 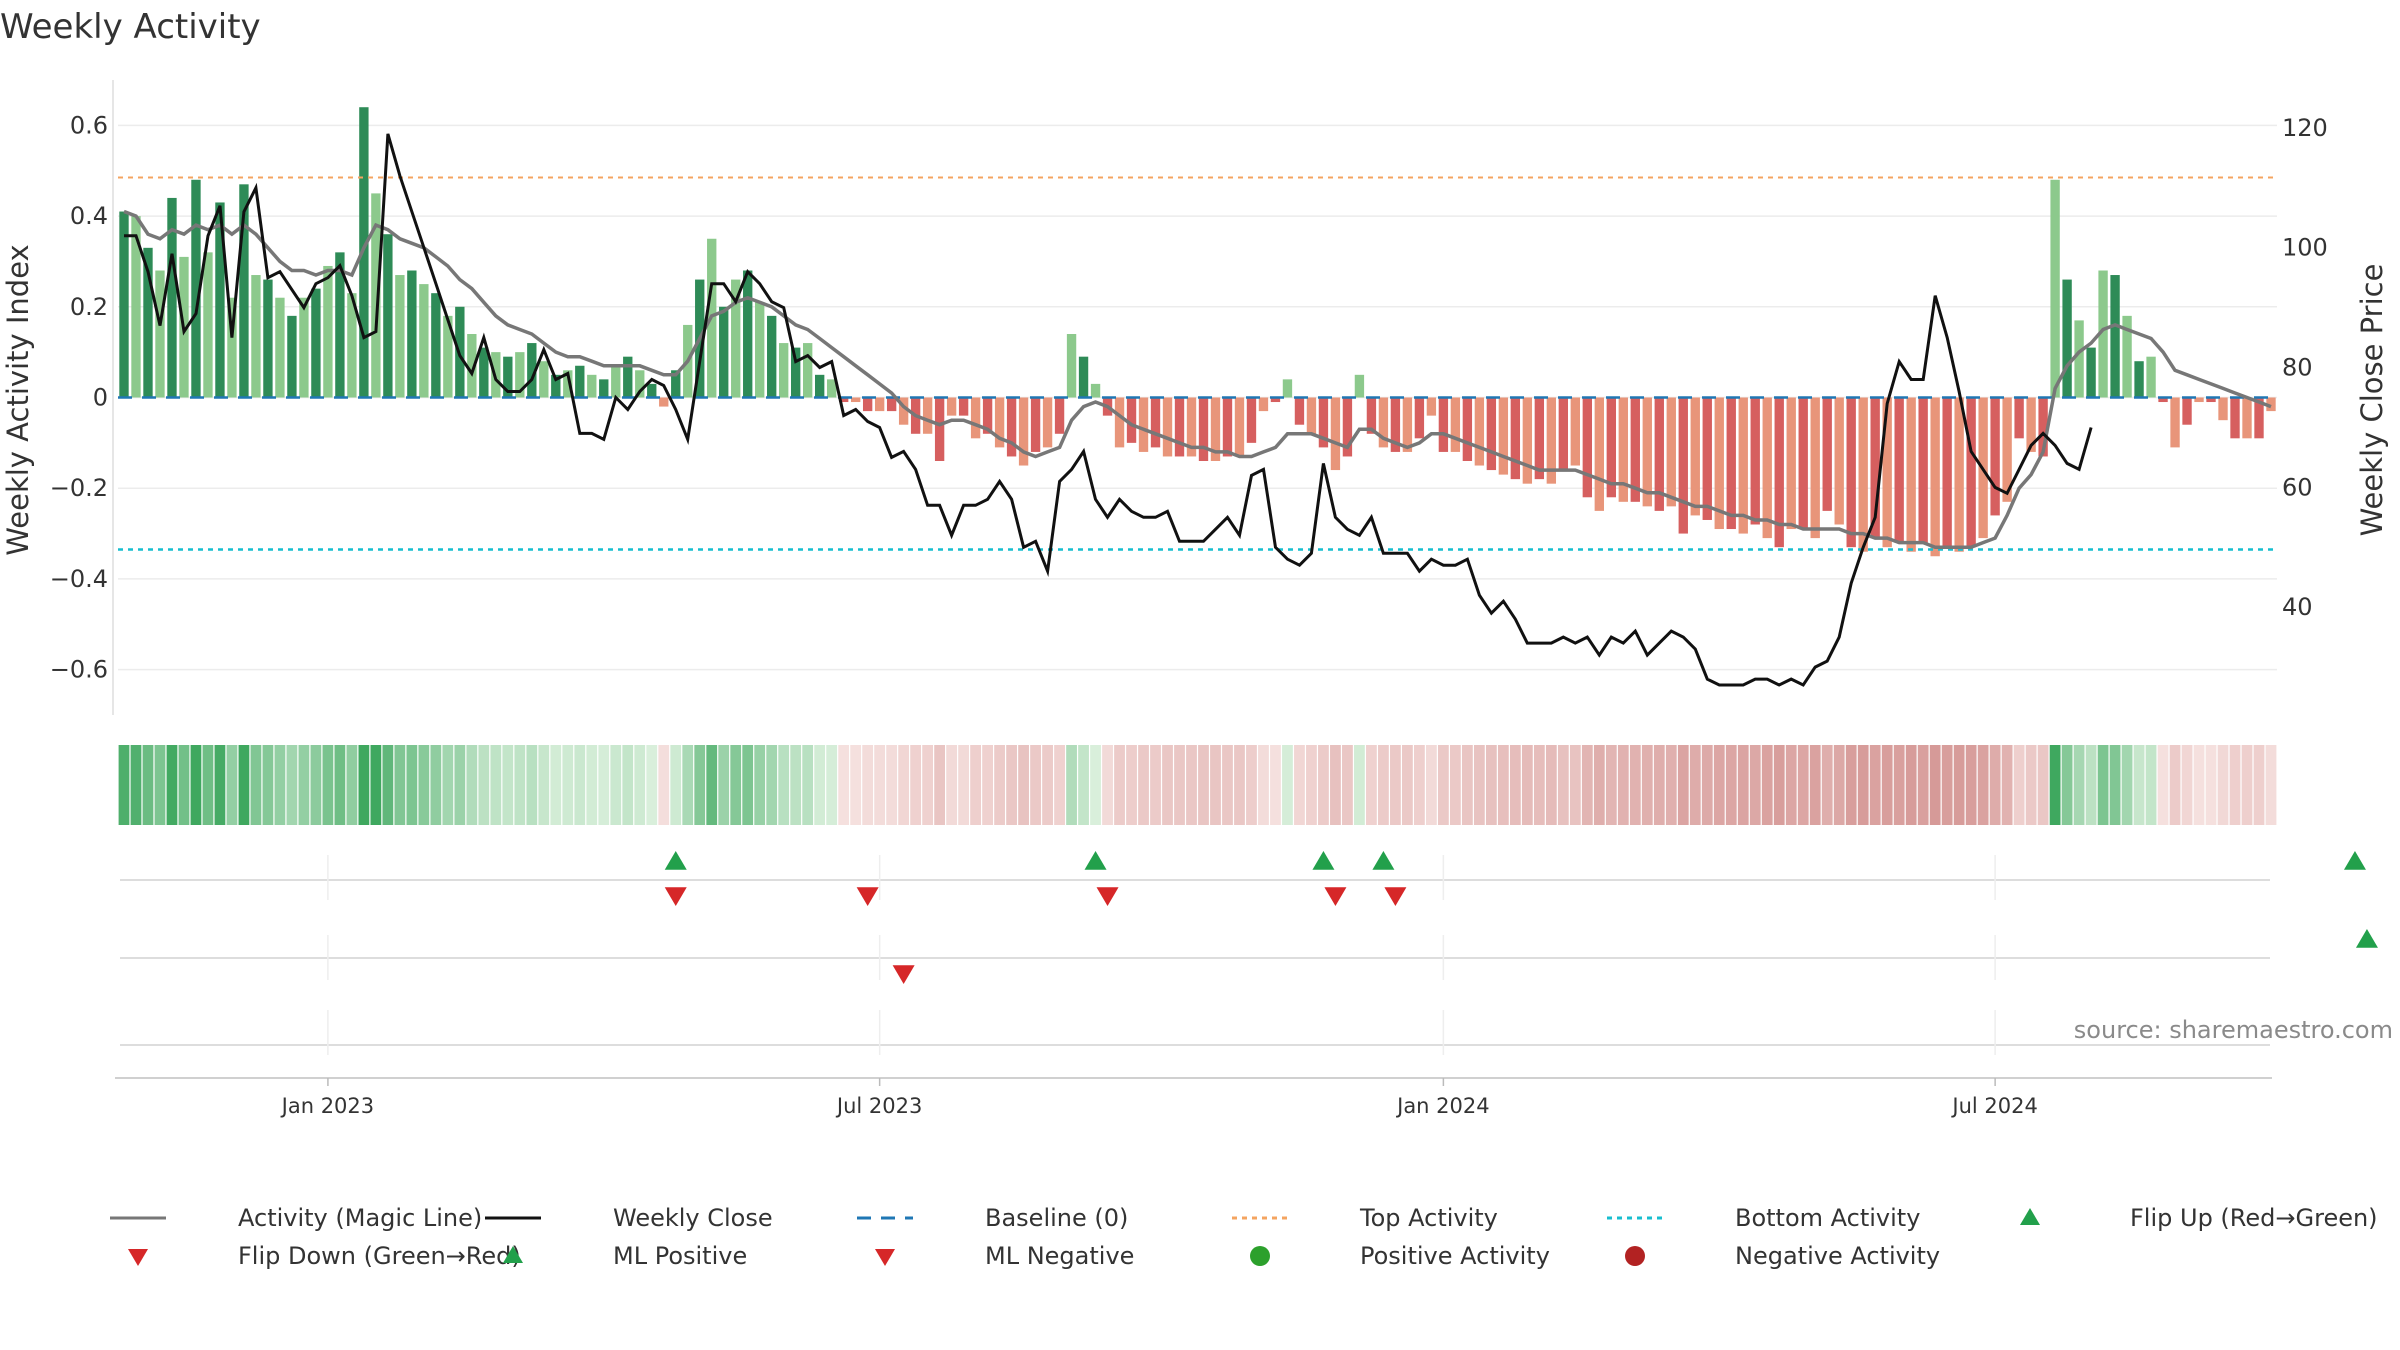 I want to click on flip-down-marker, so click(x=867, y=896).